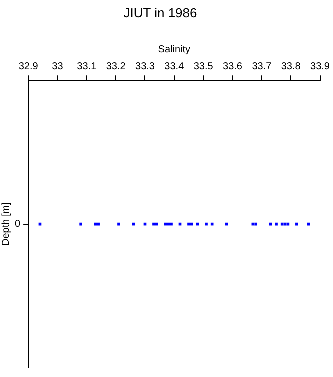  What do you see at coordinates (87, 66) in the screenshot?
I see `x-tick-label: 33.1` at bounding box center [87, 66].